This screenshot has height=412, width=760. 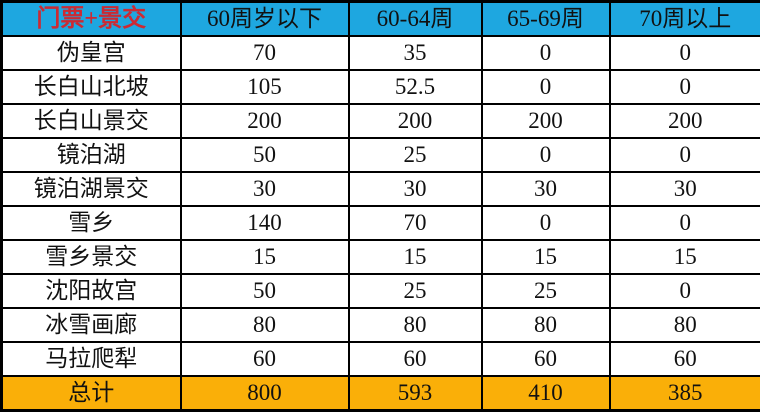 What do you see at coordinates (265, 393) in the screenshot?
I see `total-value-cell: 800` at bounding box center [265, 393].